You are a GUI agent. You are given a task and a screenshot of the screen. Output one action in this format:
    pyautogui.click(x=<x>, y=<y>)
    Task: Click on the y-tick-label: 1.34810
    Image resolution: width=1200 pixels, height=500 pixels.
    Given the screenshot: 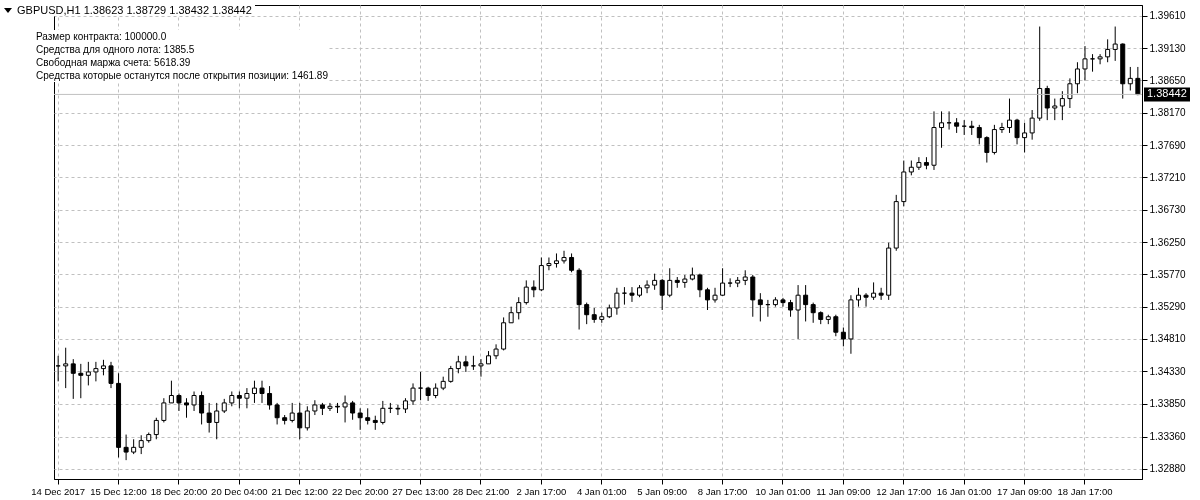 What is the action you would take?
    pyautogui.click(x=1168, y=339)
    